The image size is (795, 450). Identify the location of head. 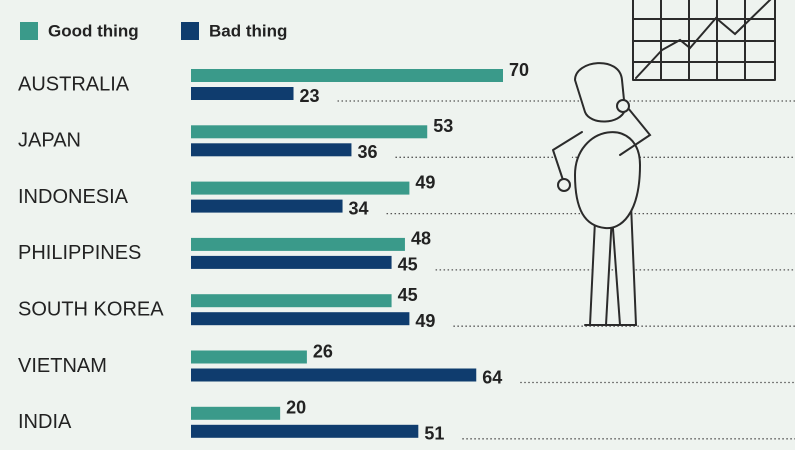
(600, 92).